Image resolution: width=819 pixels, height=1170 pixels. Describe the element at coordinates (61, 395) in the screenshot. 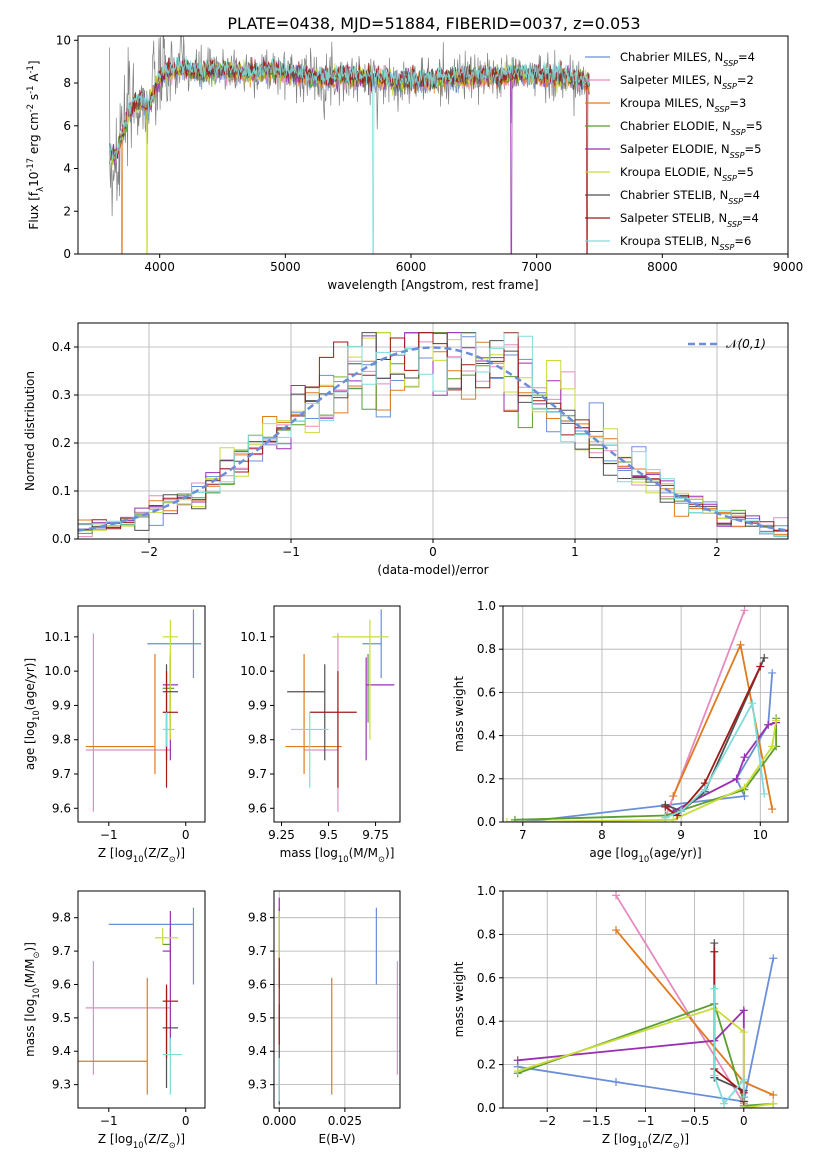

I see `y-tick-label: 0.3` at that location.